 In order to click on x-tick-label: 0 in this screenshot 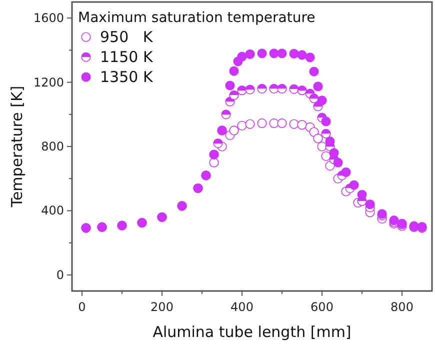, I will do `click(82, 307)`.